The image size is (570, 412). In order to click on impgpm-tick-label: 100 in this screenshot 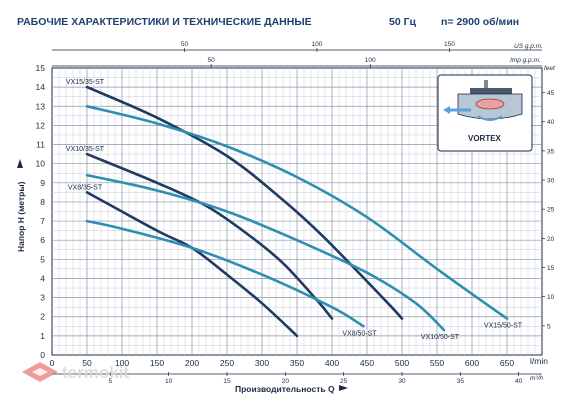, I will do `click(370, 60)`.